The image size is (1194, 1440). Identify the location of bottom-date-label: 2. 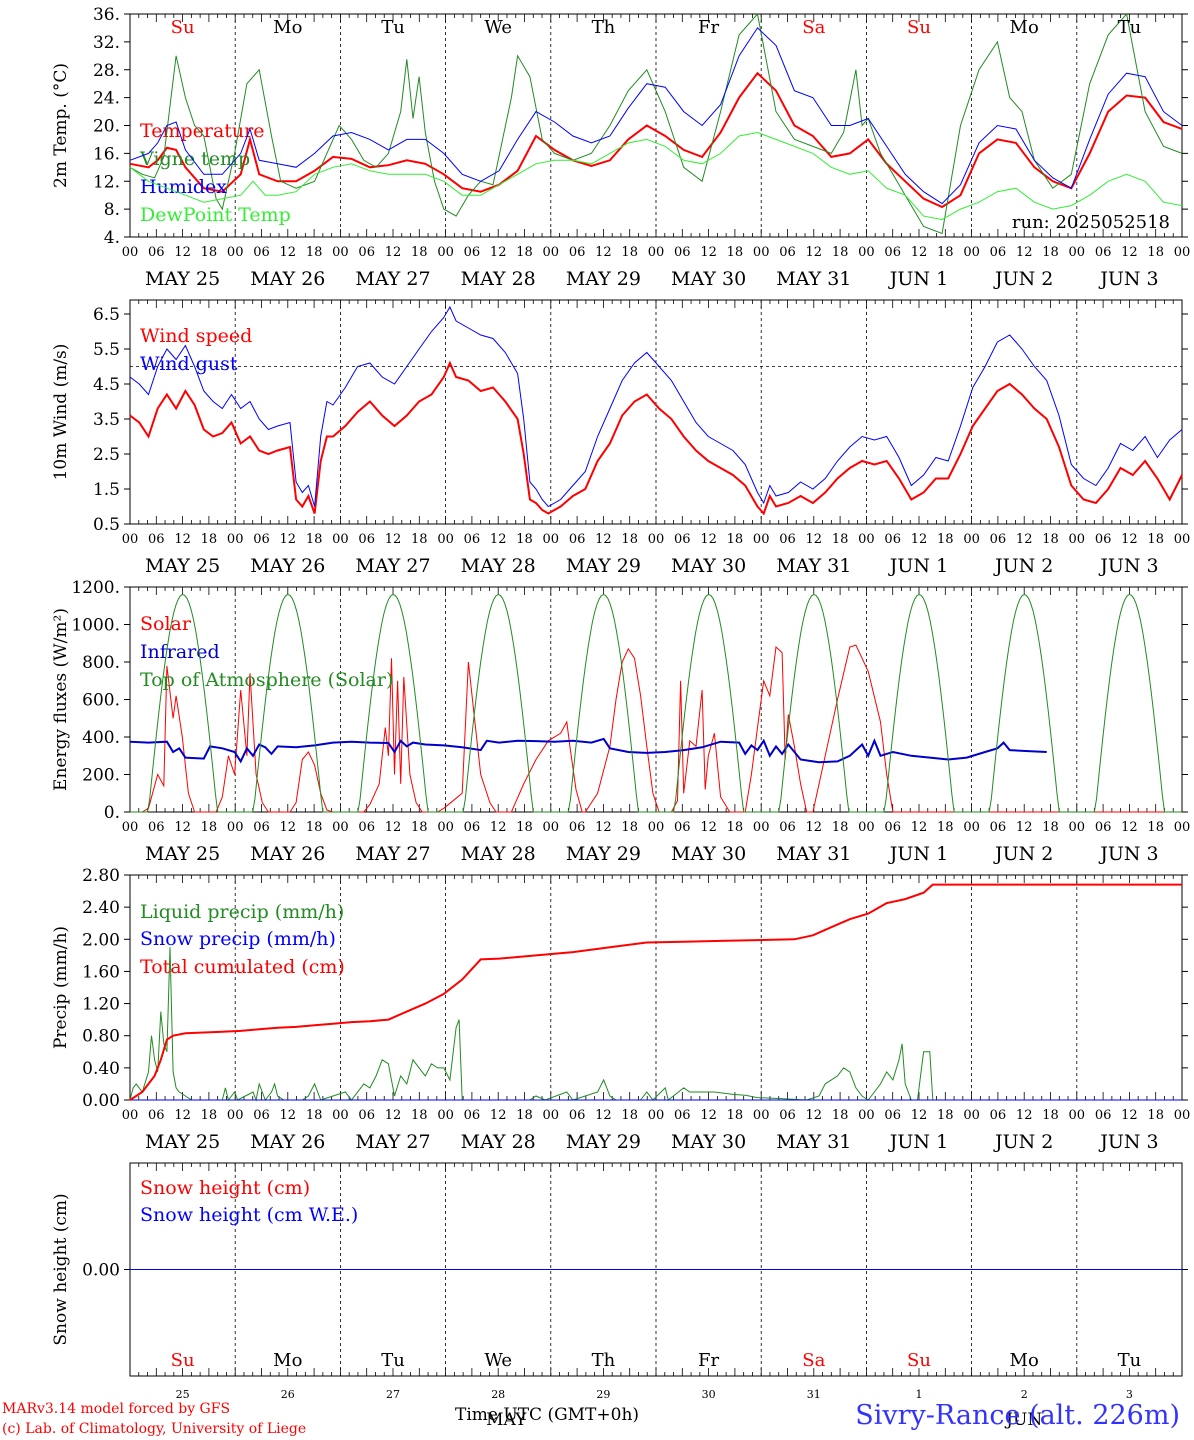
(1024, 1394).